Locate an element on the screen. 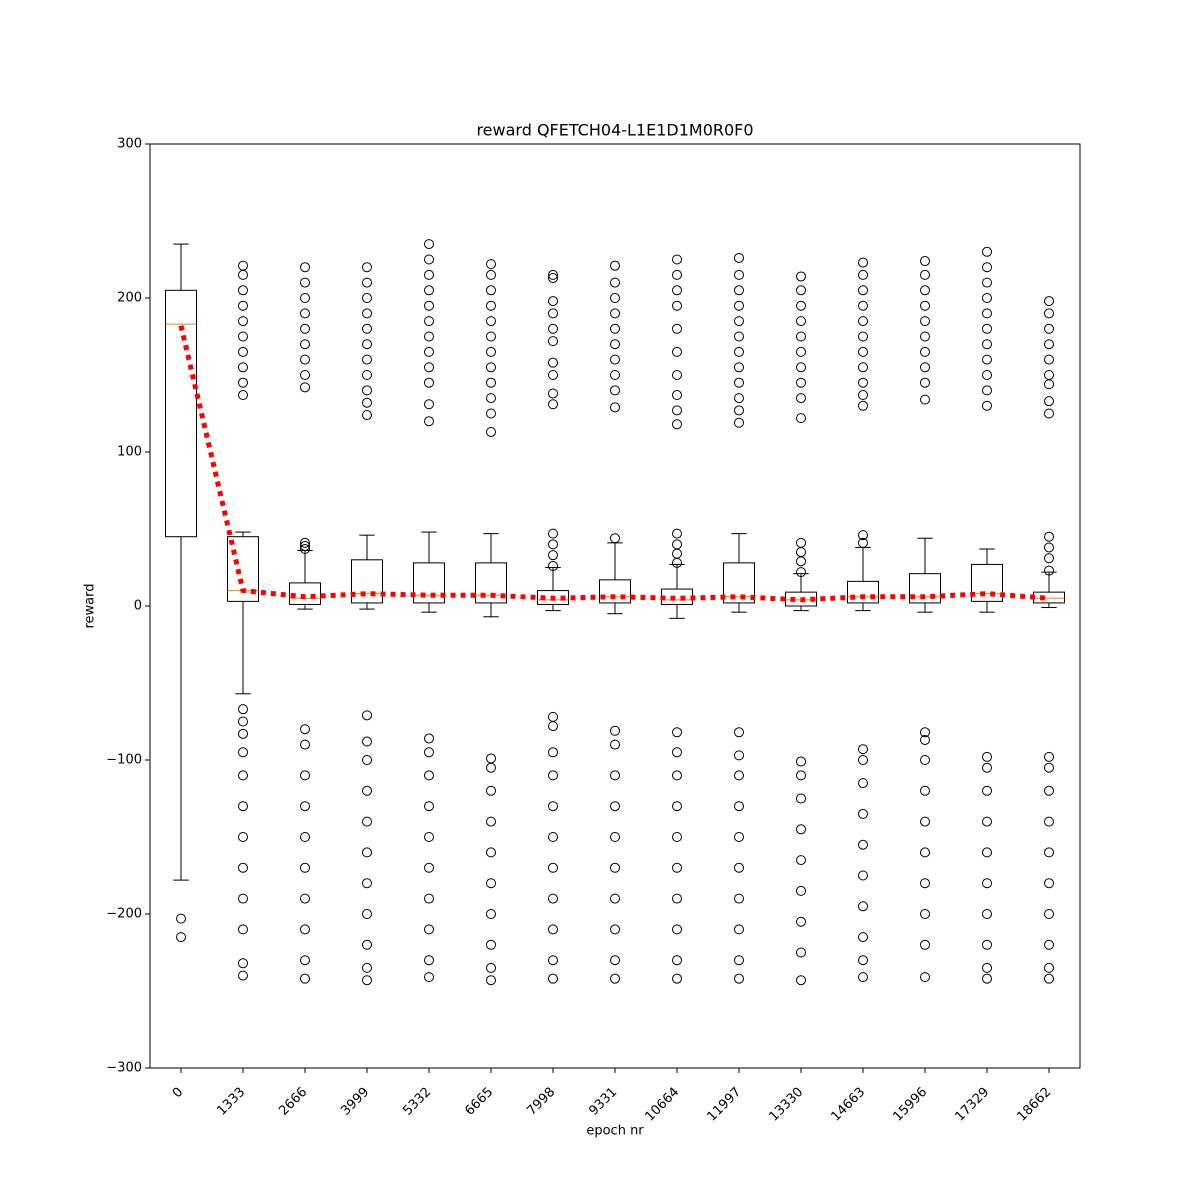  y-tick-label: −200 is located at coordinates (124, 914).